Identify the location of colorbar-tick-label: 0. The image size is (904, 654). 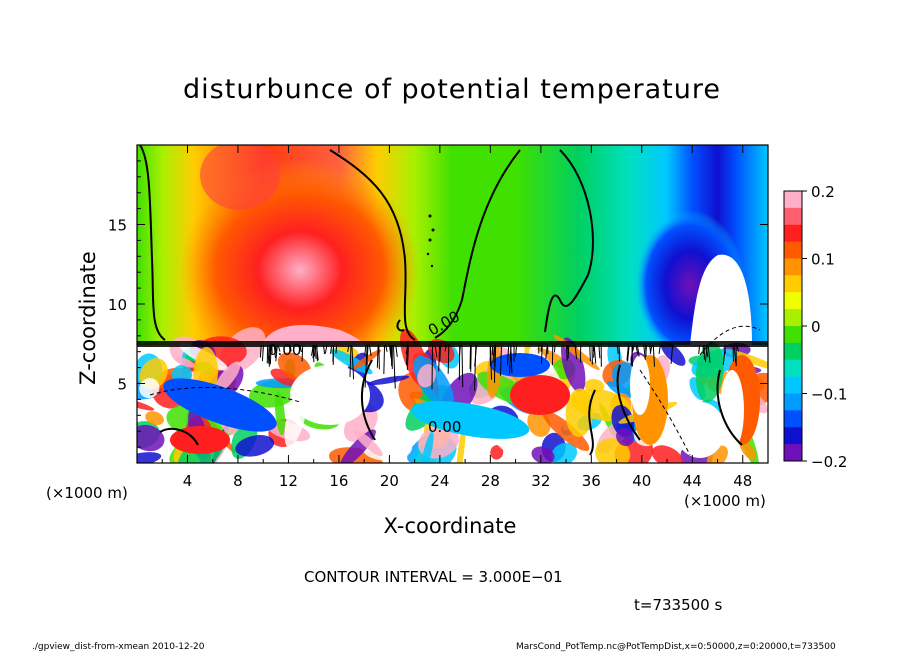
(816, 327).